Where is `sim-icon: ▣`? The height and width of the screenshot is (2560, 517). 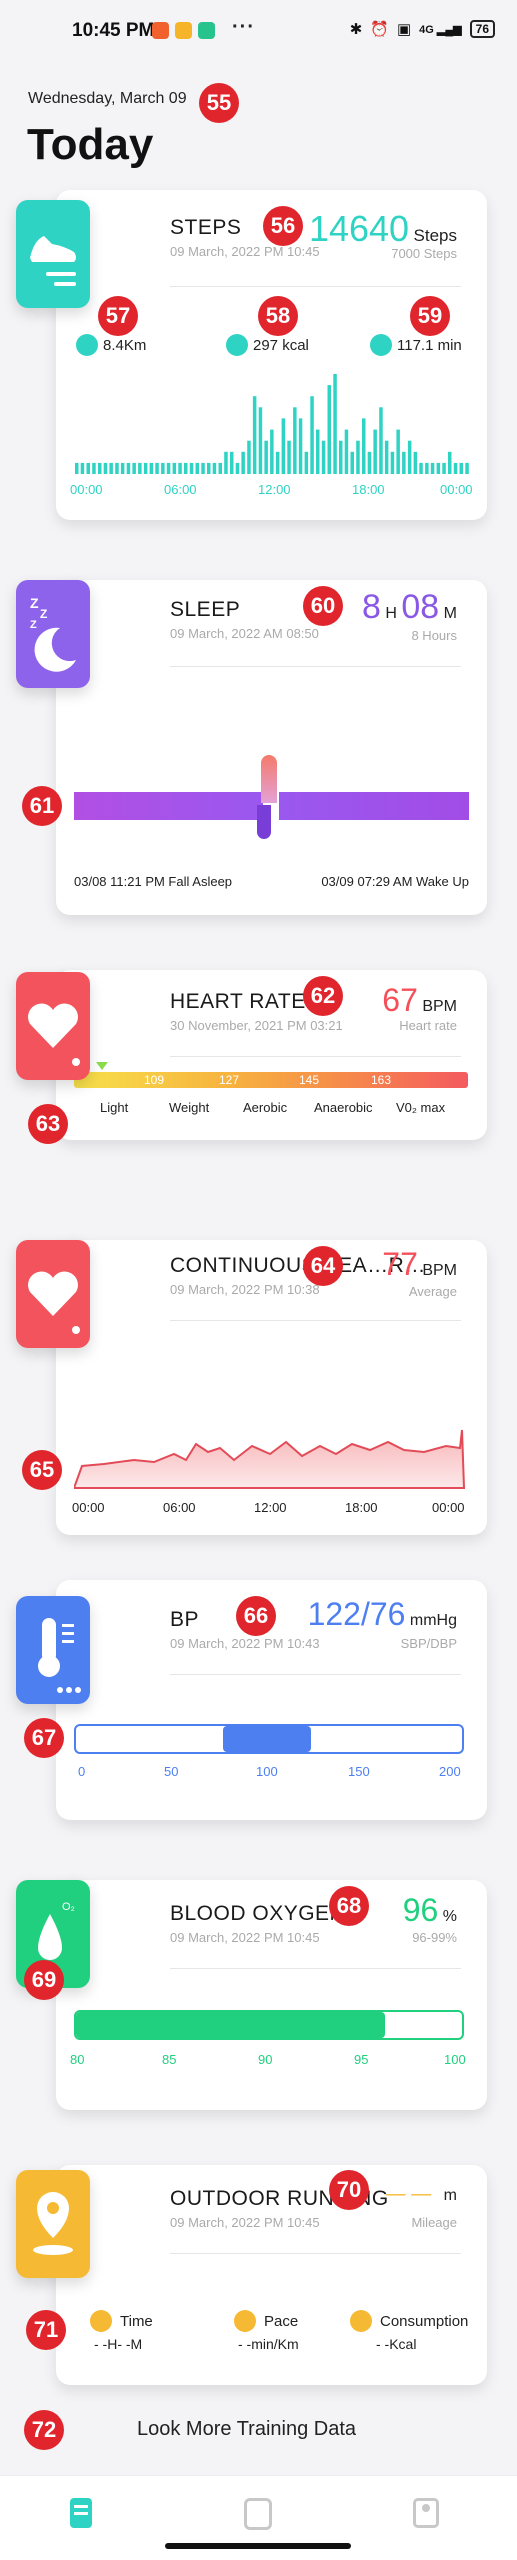 sim-icon: ▣ is located at coordinates (404, 29).